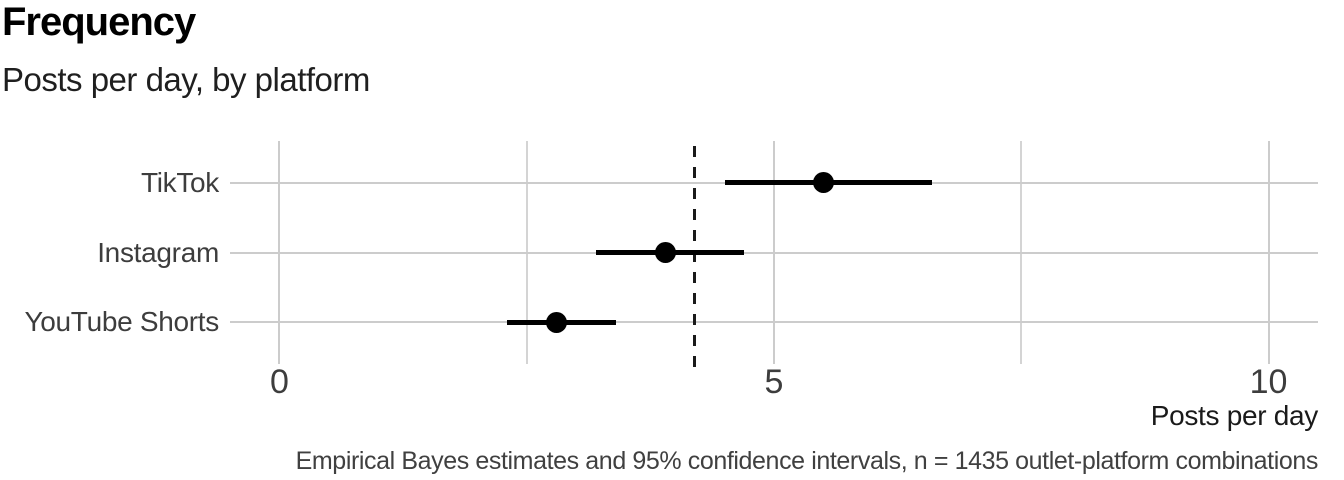 This screenshot has height=480, width=1344. Describe the element at coordinates (186, 79) in the screenshot. I see `chart-subtitle: Posts per day, by platform` at that location.